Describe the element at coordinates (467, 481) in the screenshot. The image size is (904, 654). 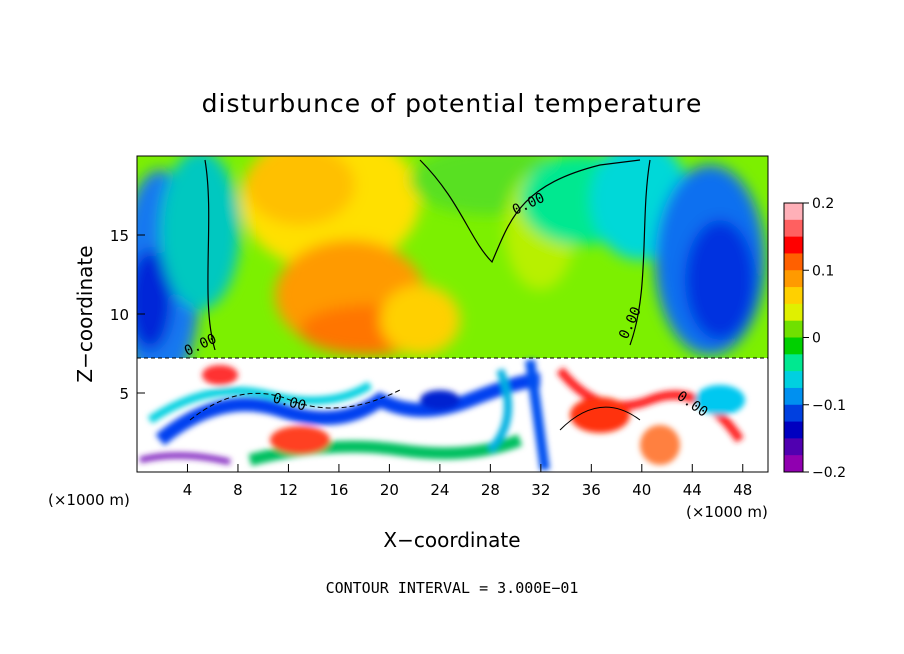
I see `x-axis: 4 8 12 16 20 24 28 32 36 40 44 48` at that location.